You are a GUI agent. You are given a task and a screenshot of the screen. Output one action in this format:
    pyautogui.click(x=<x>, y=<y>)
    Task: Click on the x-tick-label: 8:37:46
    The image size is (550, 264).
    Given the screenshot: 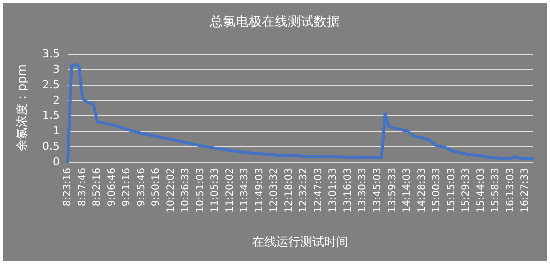 What is the action you would take?
    pyautogui.click(x=82, y=187)
    